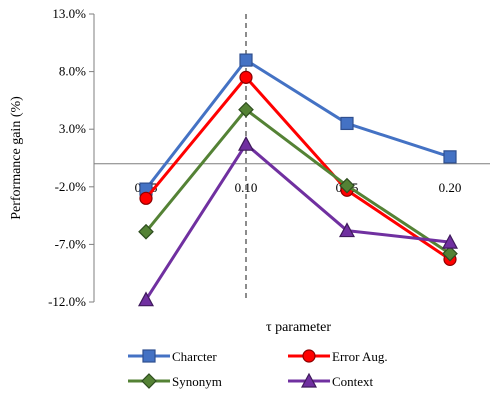 Image resolution: width=499 pixels, height=394 pixels. I want to click on y-tick-label: -2.0%, so click(71, 186).